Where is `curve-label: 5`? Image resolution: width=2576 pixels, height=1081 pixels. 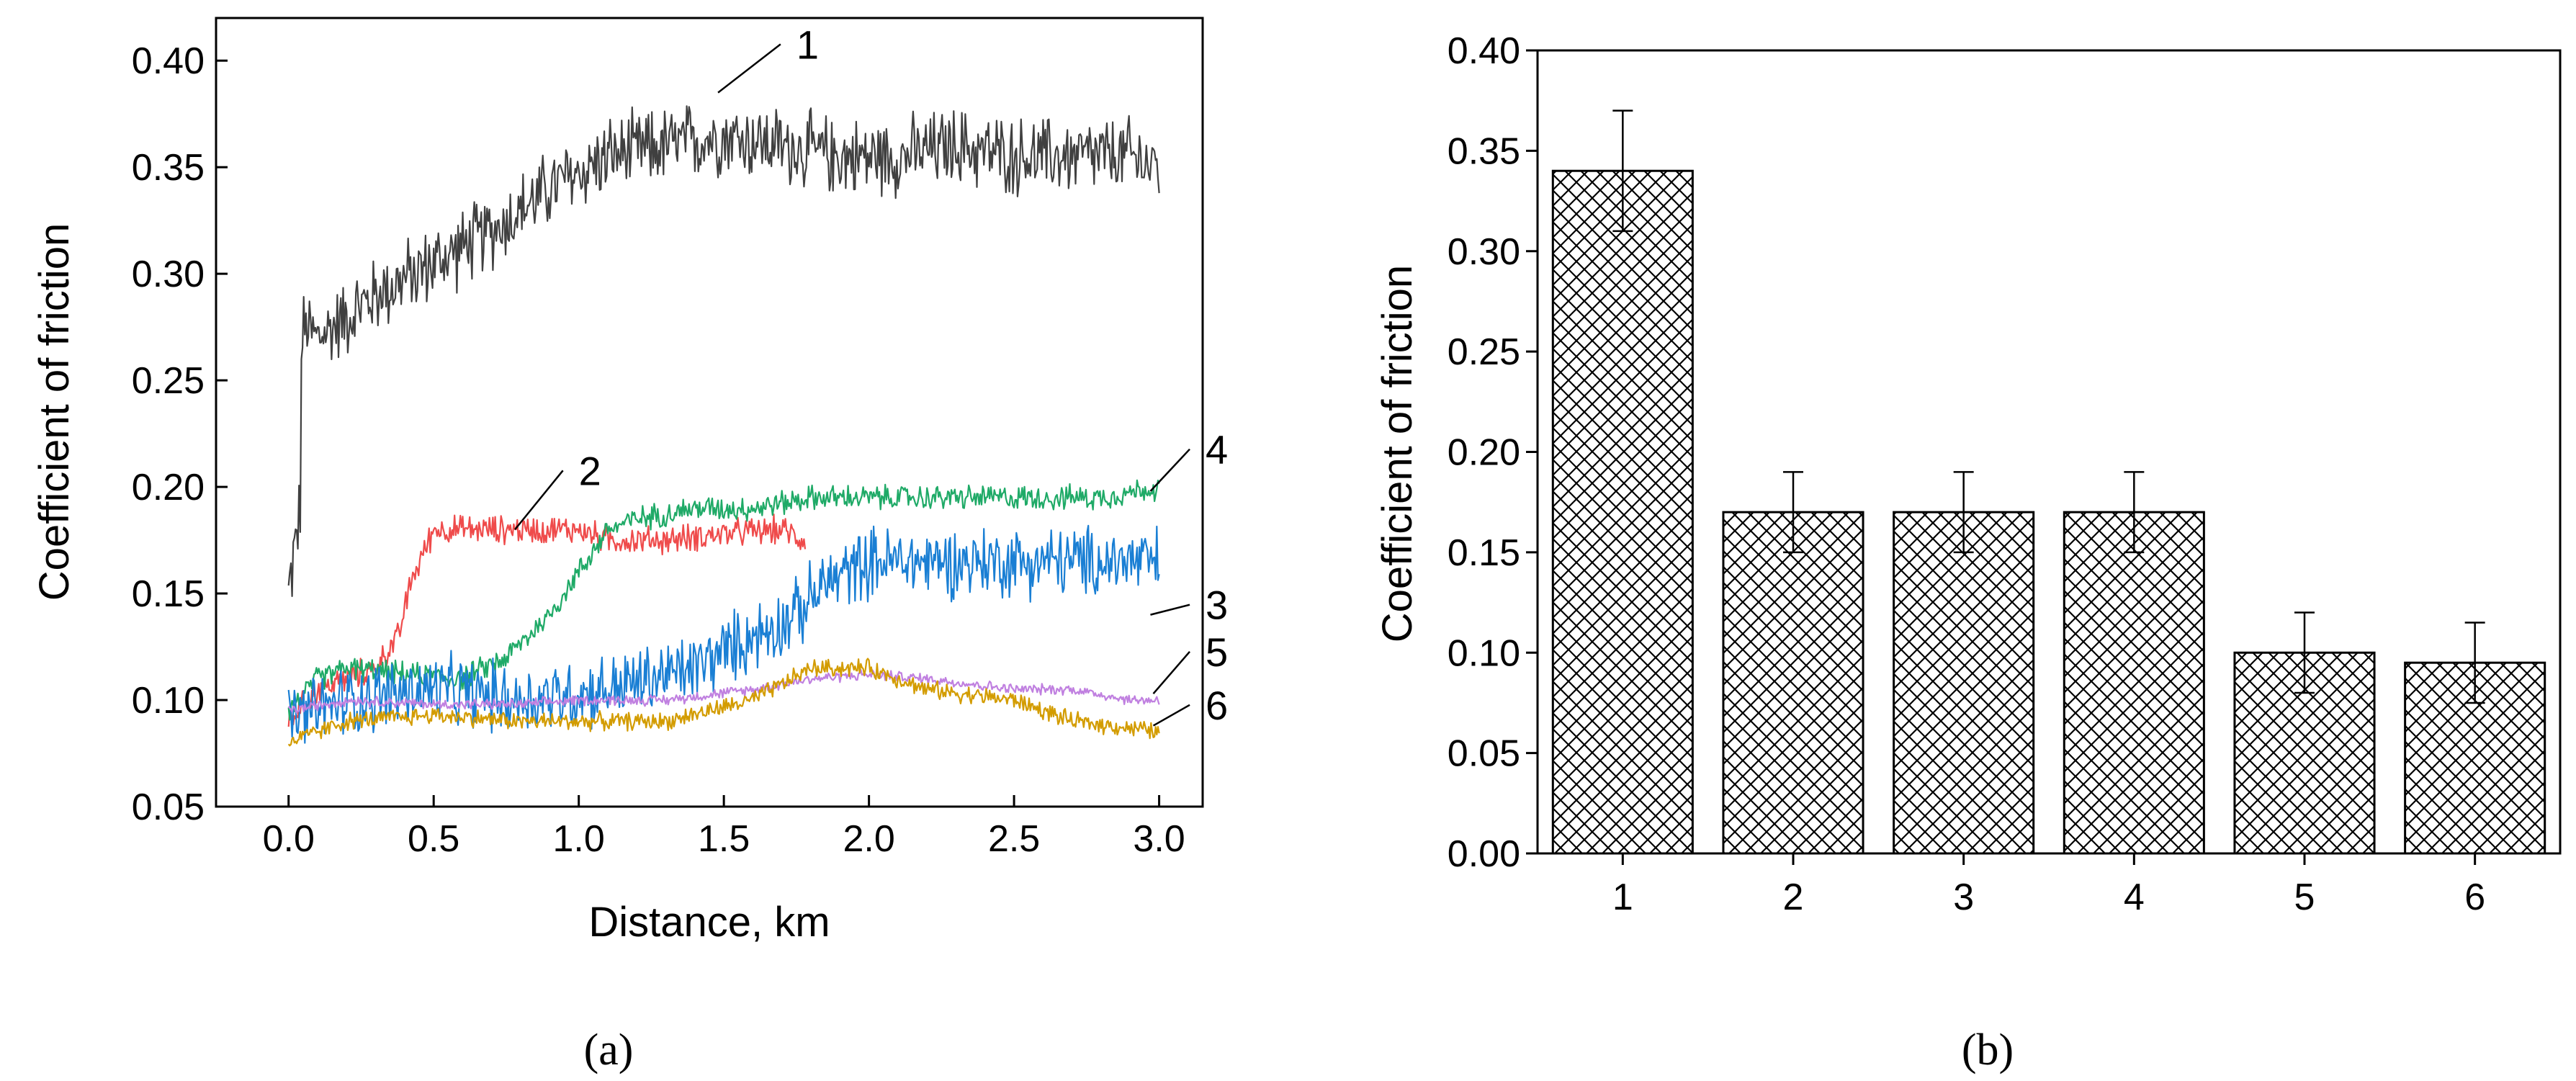
curve-label: 5 is located at coordinates (1217, 652).